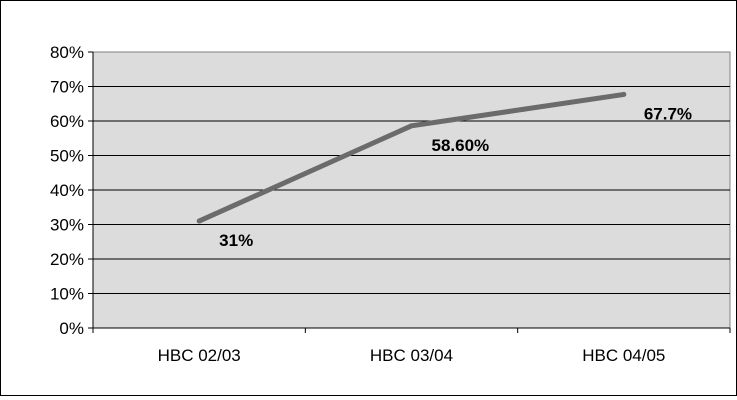 The image size is (737, 400). Describe the element at coordinates (411, 355) in the screenshot. I see `x-tick-label: HBC 03/04` at that location.